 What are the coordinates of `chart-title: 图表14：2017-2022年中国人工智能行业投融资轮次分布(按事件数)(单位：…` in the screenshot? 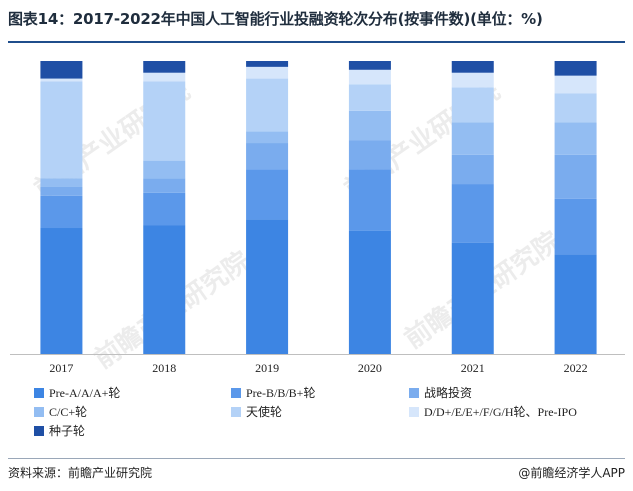 It's located at (275, 19).